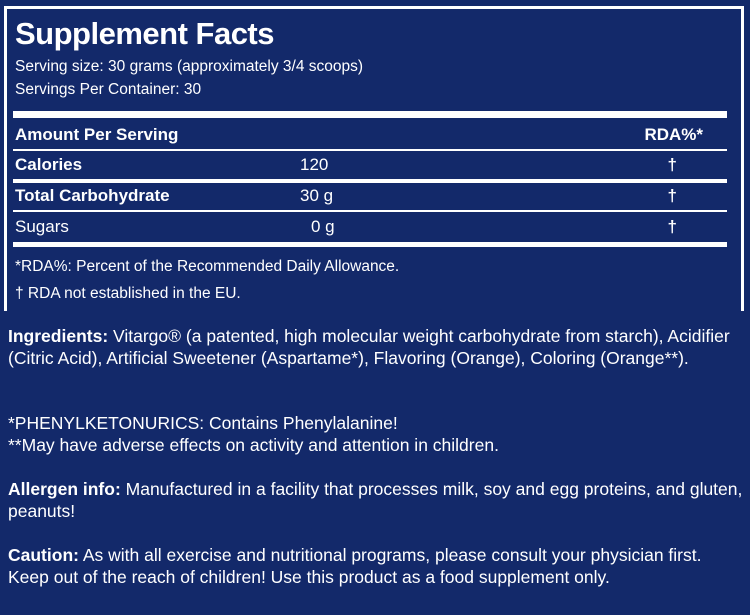 This screenshot has height=615, width=750. What do you see at coordinates (317, 195) in the screenshot?
I see `nutrient-amount: 30 g` at bounding box center [317, 195].